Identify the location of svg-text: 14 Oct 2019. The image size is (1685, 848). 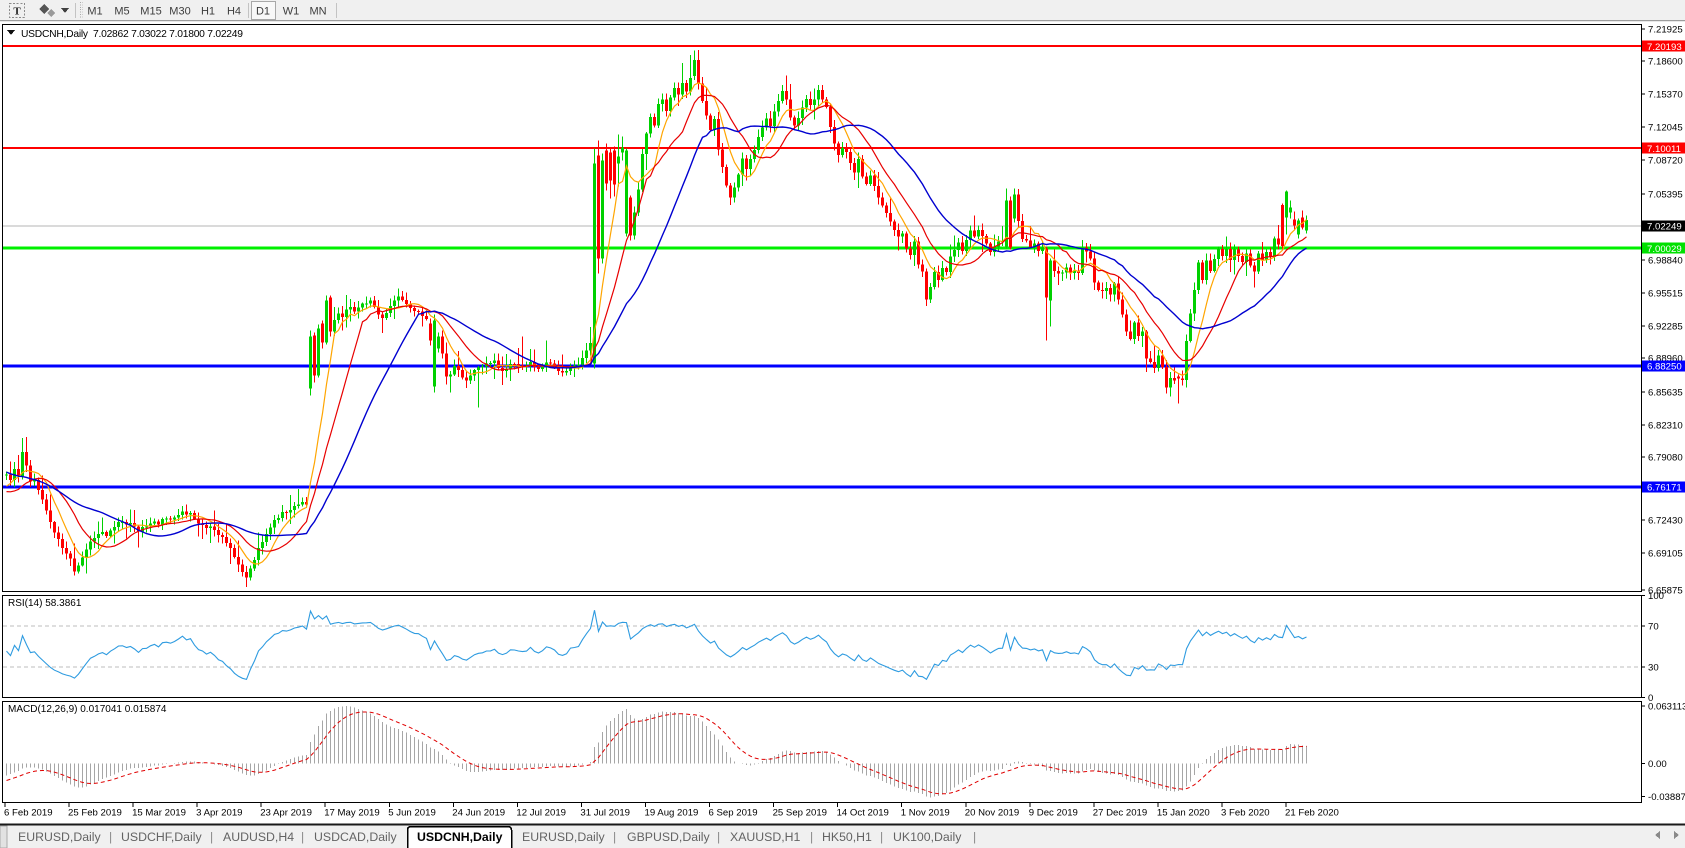
(863, 813).